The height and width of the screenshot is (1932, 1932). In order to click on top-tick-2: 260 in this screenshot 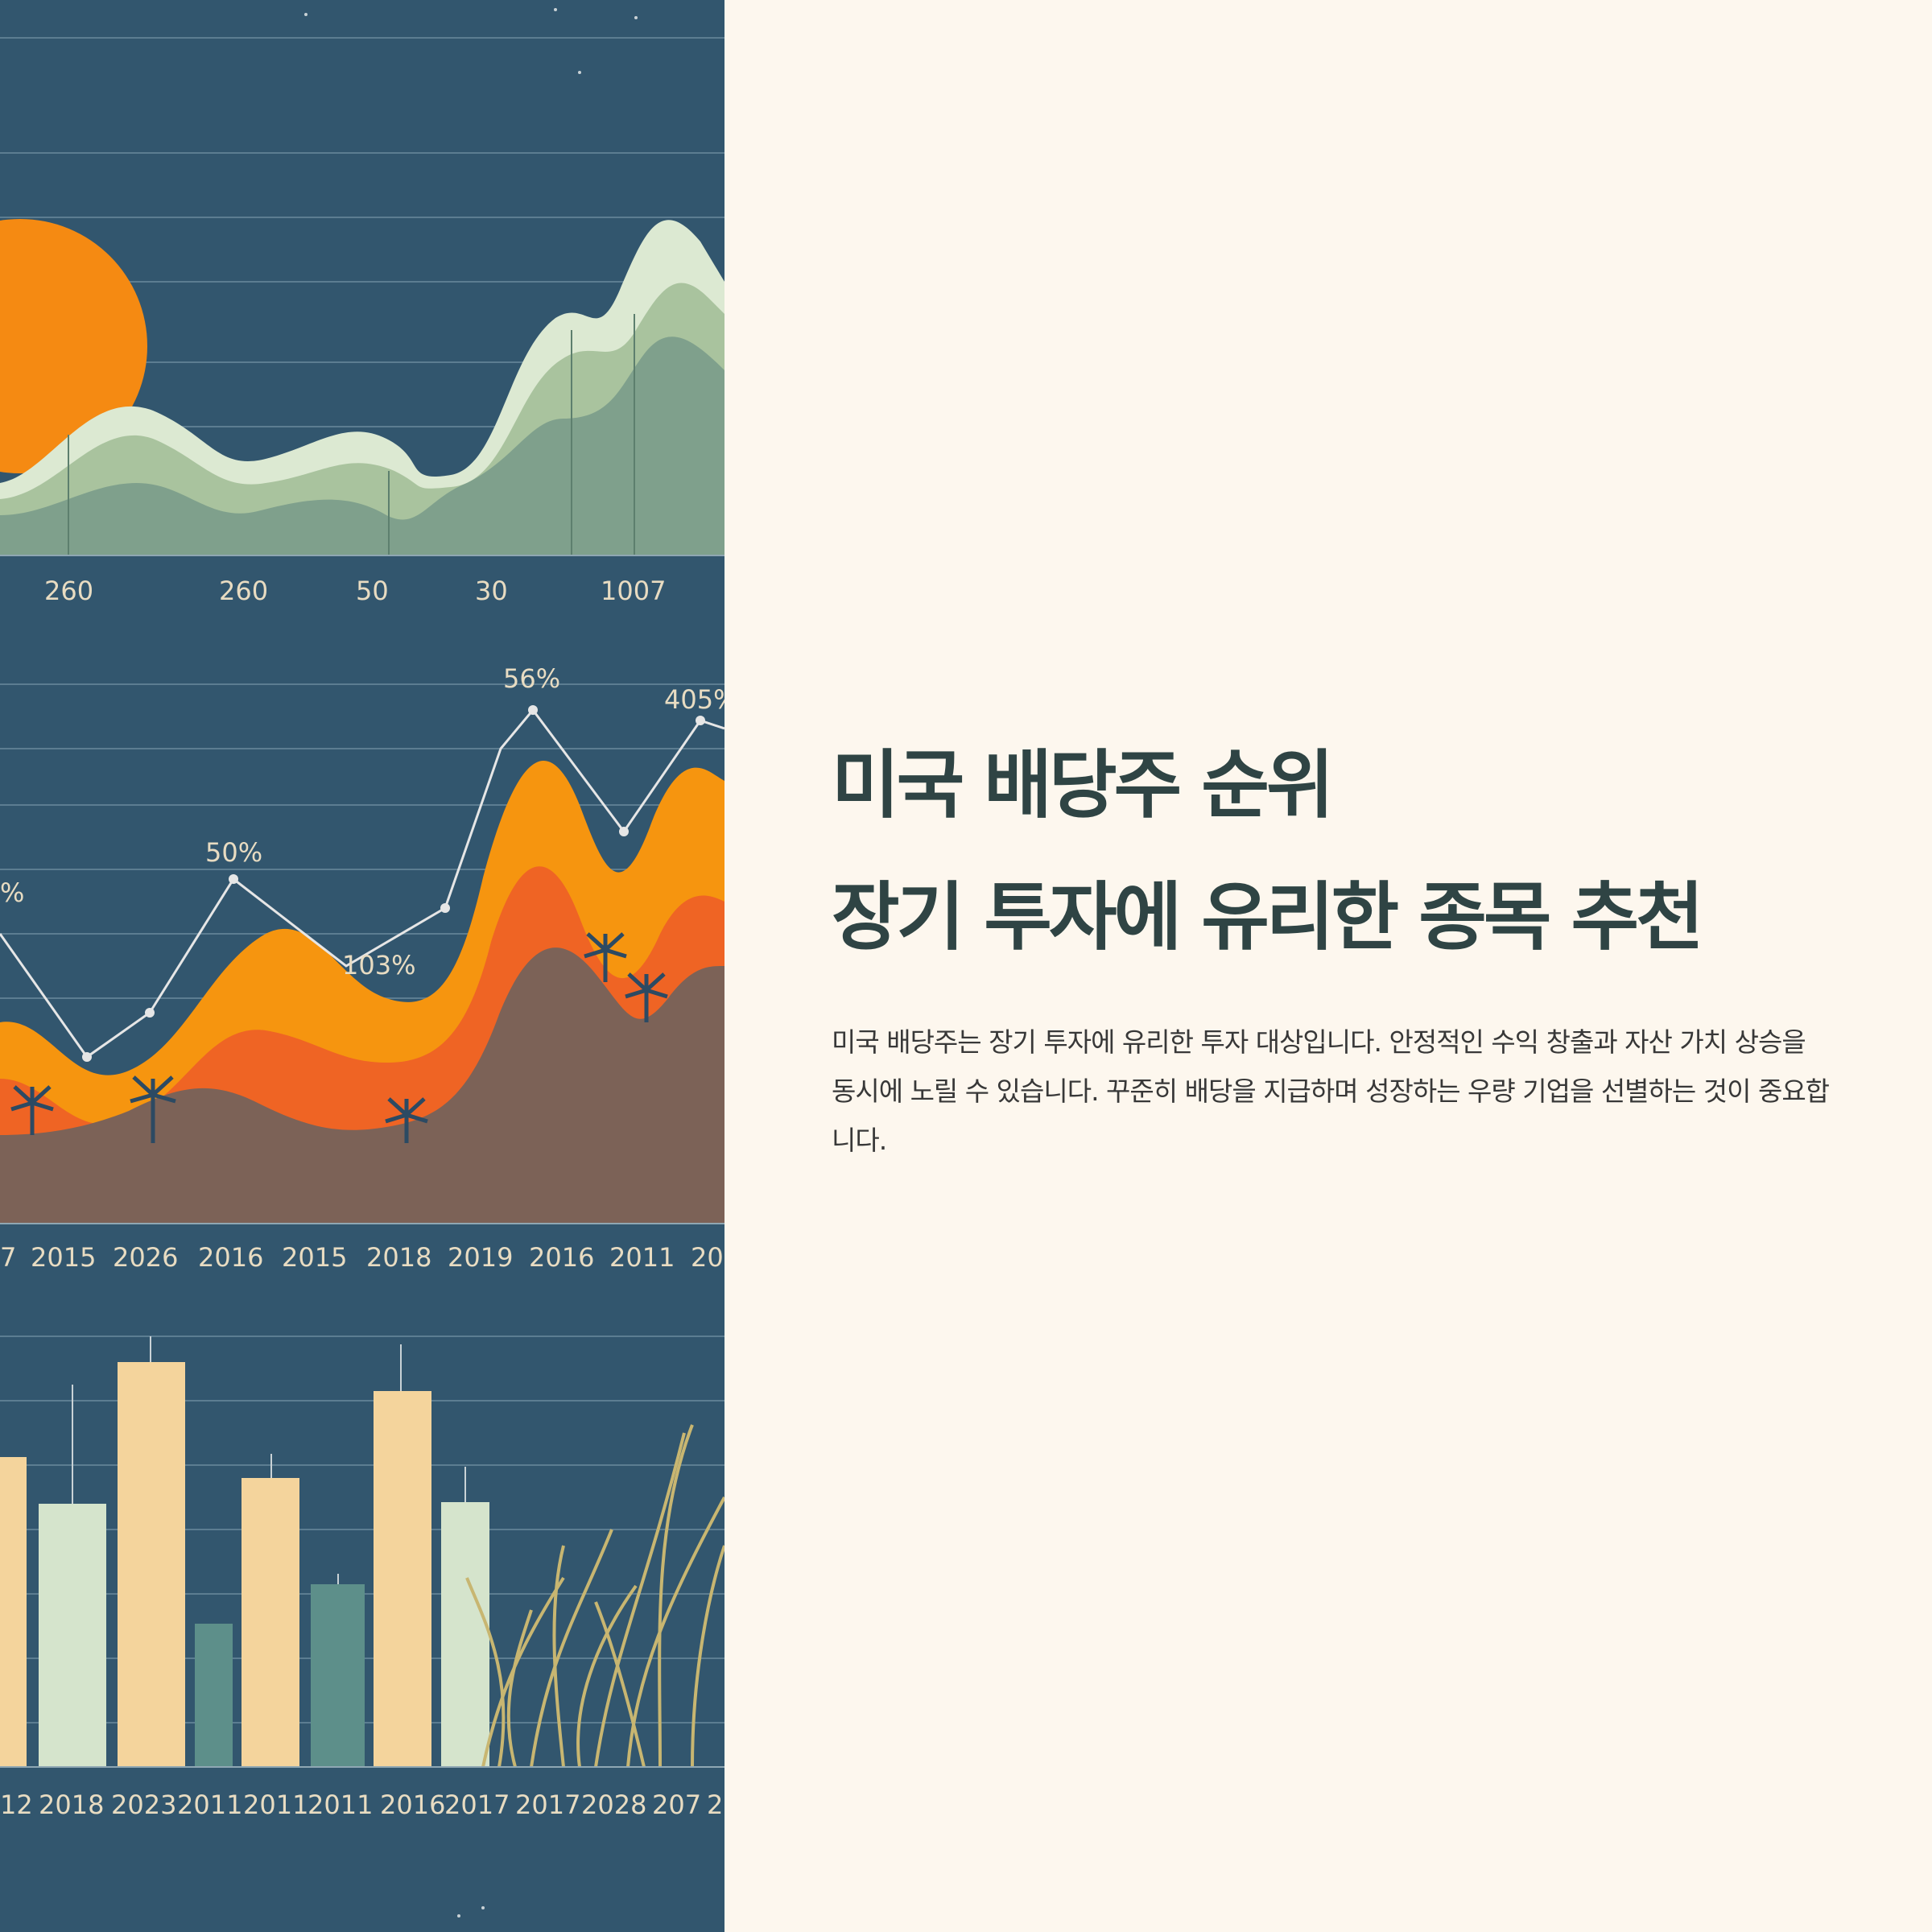, I will do `click(243, 591)`.